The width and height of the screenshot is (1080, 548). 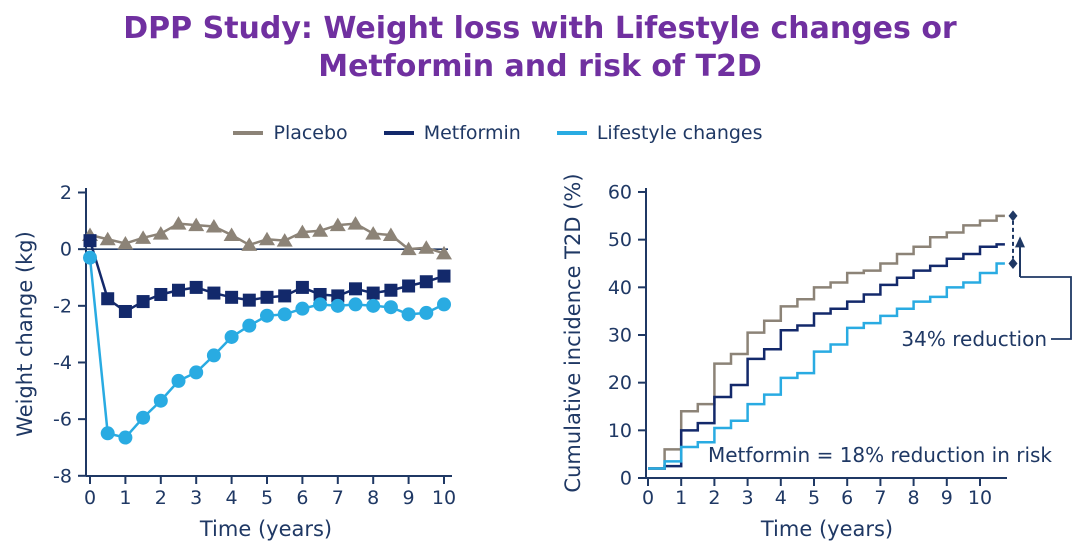 I want to click on y-tick-label: -4, so click(x=62, y=363).